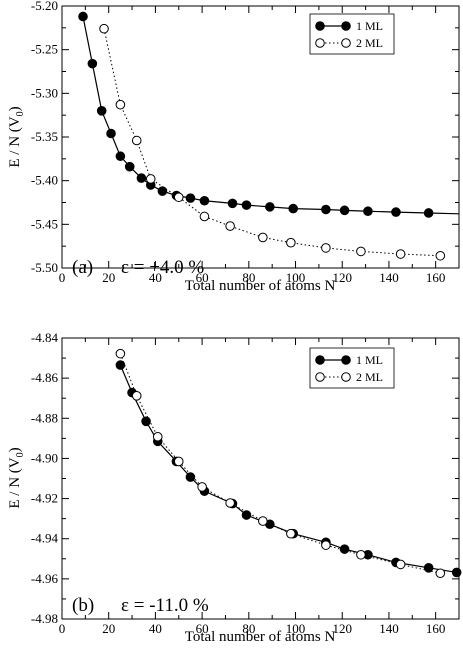 The width and height of the screenshot is (463, 648). Describe the element at coordinates (82, 267) in the screenshot. I see `panel-label: (a)` at that location.